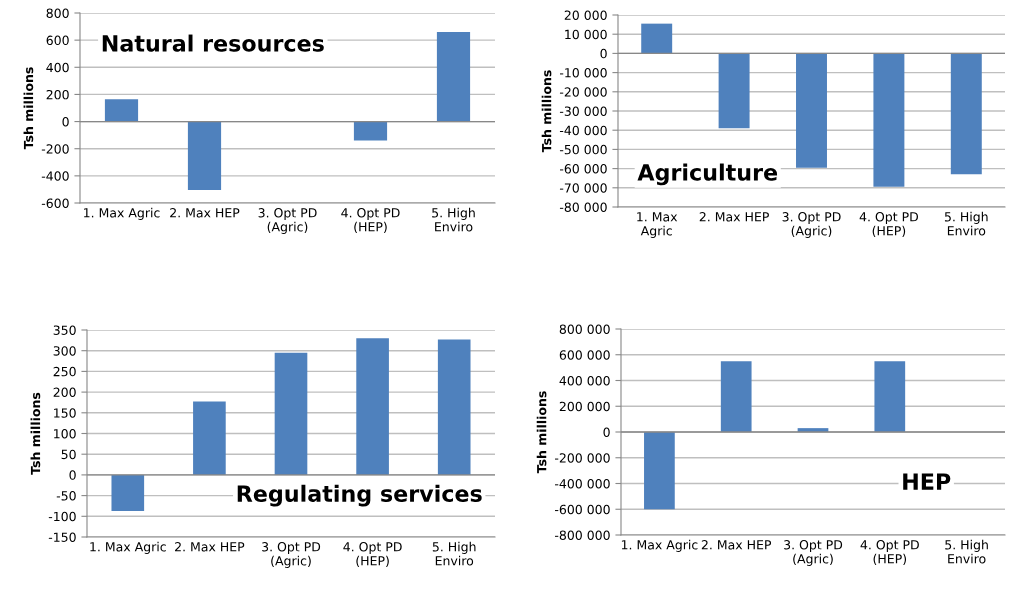  What do you see at coordinates (583, 73) in the screenshot?
I see `y-tick-label: -10 000` at bounding box center [583, 73].